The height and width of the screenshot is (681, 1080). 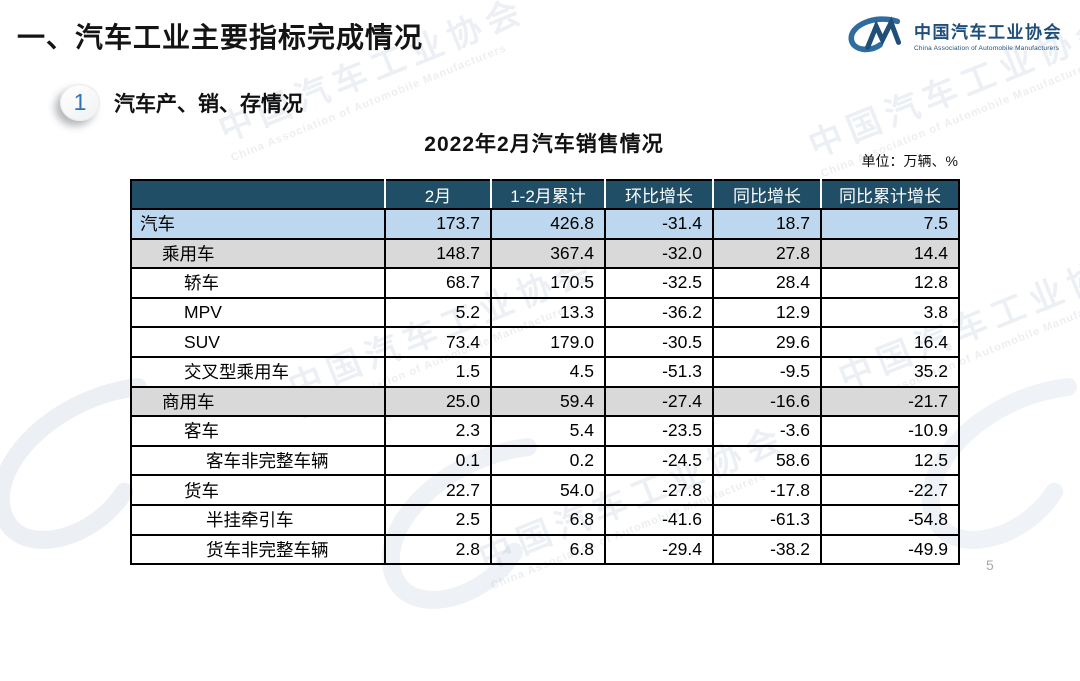 What do you see at coordinates (258, 342) in the screenshot?
I see `row-label: SUV` at bounding box center [258, 342].